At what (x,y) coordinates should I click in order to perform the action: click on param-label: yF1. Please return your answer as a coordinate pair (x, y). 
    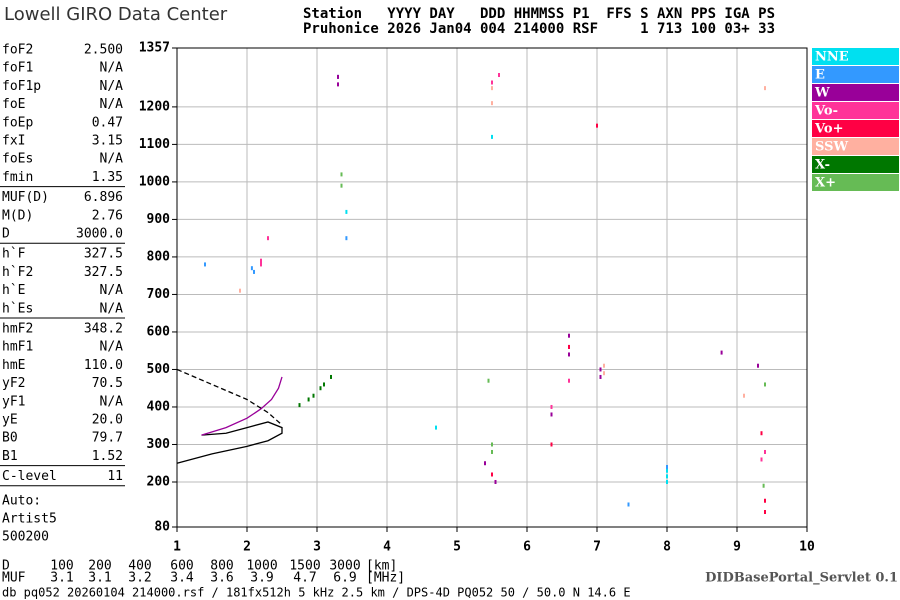
    Looking at the image, I should click on (13, 401).